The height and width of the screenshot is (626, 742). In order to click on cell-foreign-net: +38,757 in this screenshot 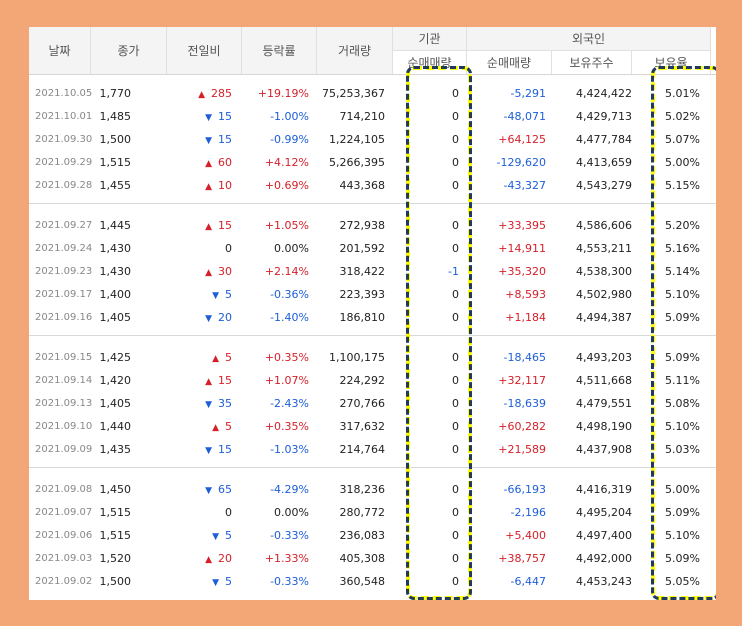, I will do `click(522, 558)`.